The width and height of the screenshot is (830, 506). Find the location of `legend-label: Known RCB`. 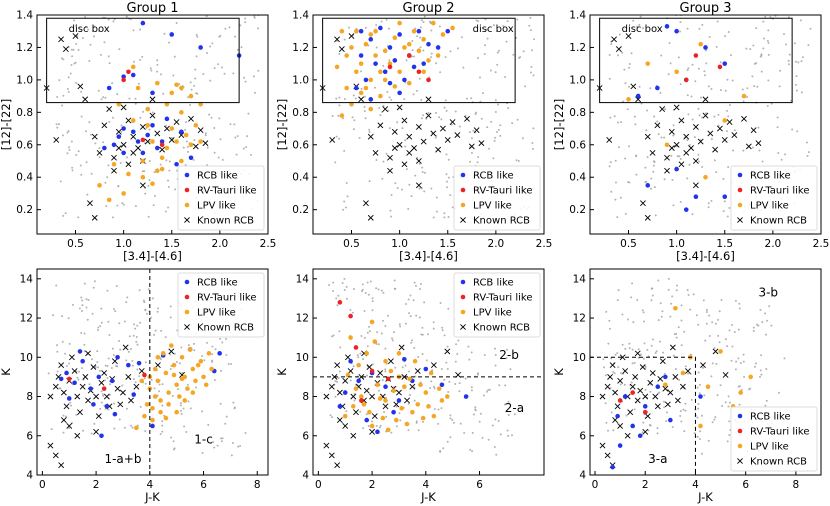

legend-label: Known RCB is located at coordinates (778, 221).